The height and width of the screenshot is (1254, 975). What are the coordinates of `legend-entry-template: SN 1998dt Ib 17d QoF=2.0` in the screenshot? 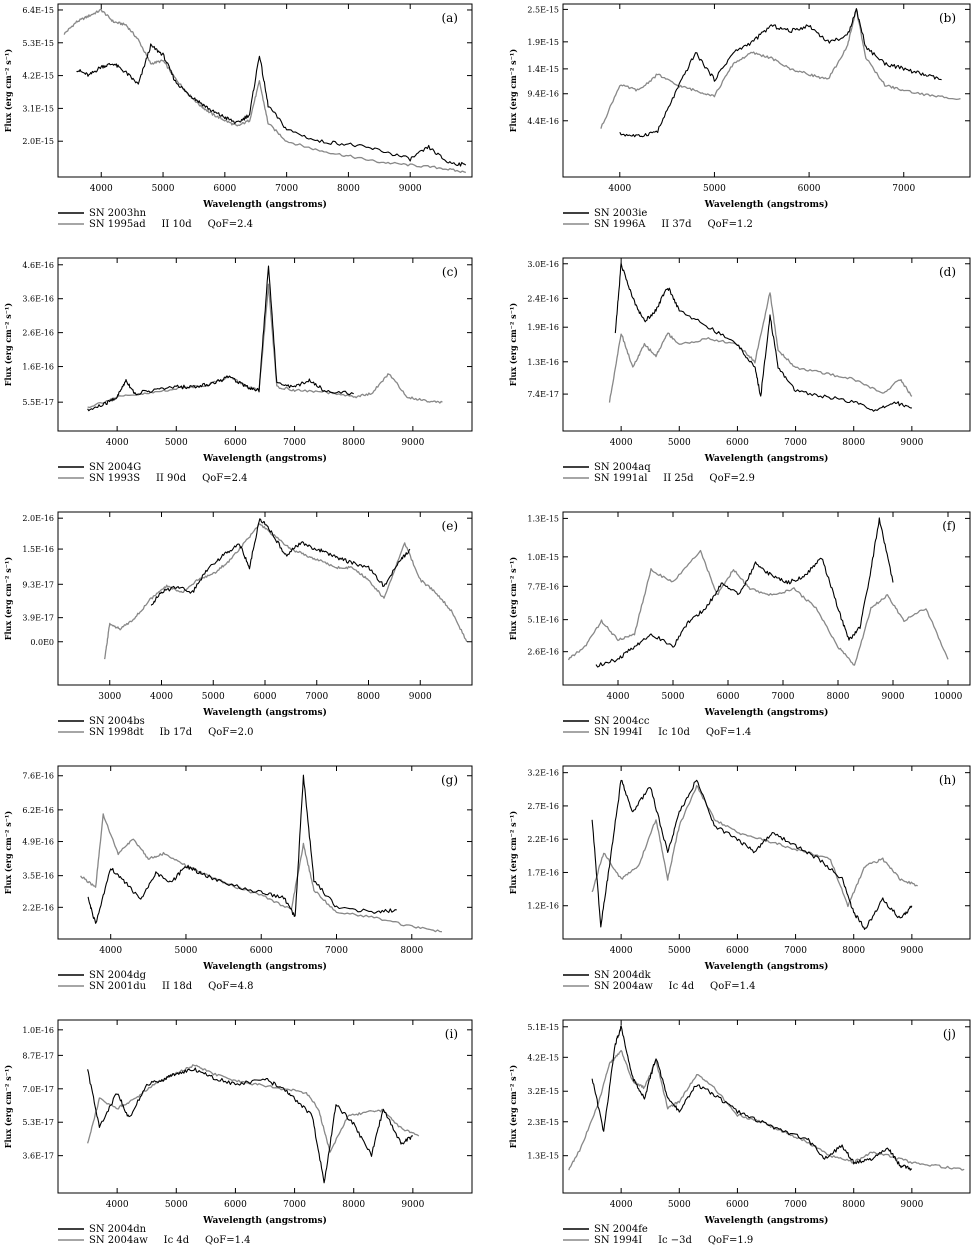 It's located at (171, 732).